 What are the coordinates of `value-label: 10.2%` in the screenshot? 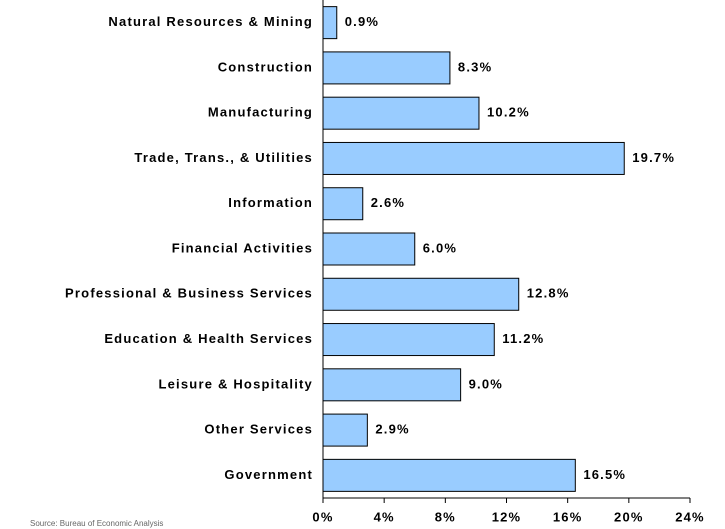 It's located at (508, 112).